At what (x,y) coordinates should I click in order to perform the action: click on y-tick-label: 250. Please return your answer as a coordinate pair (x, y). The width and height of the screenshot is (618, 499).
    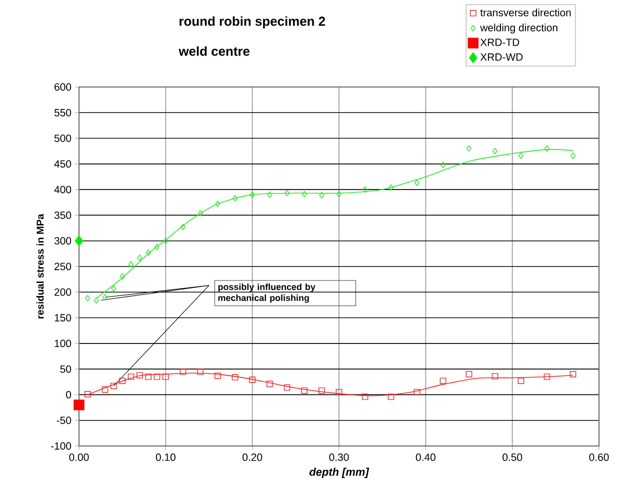
    Looking at the image, I should click on (63, 266).